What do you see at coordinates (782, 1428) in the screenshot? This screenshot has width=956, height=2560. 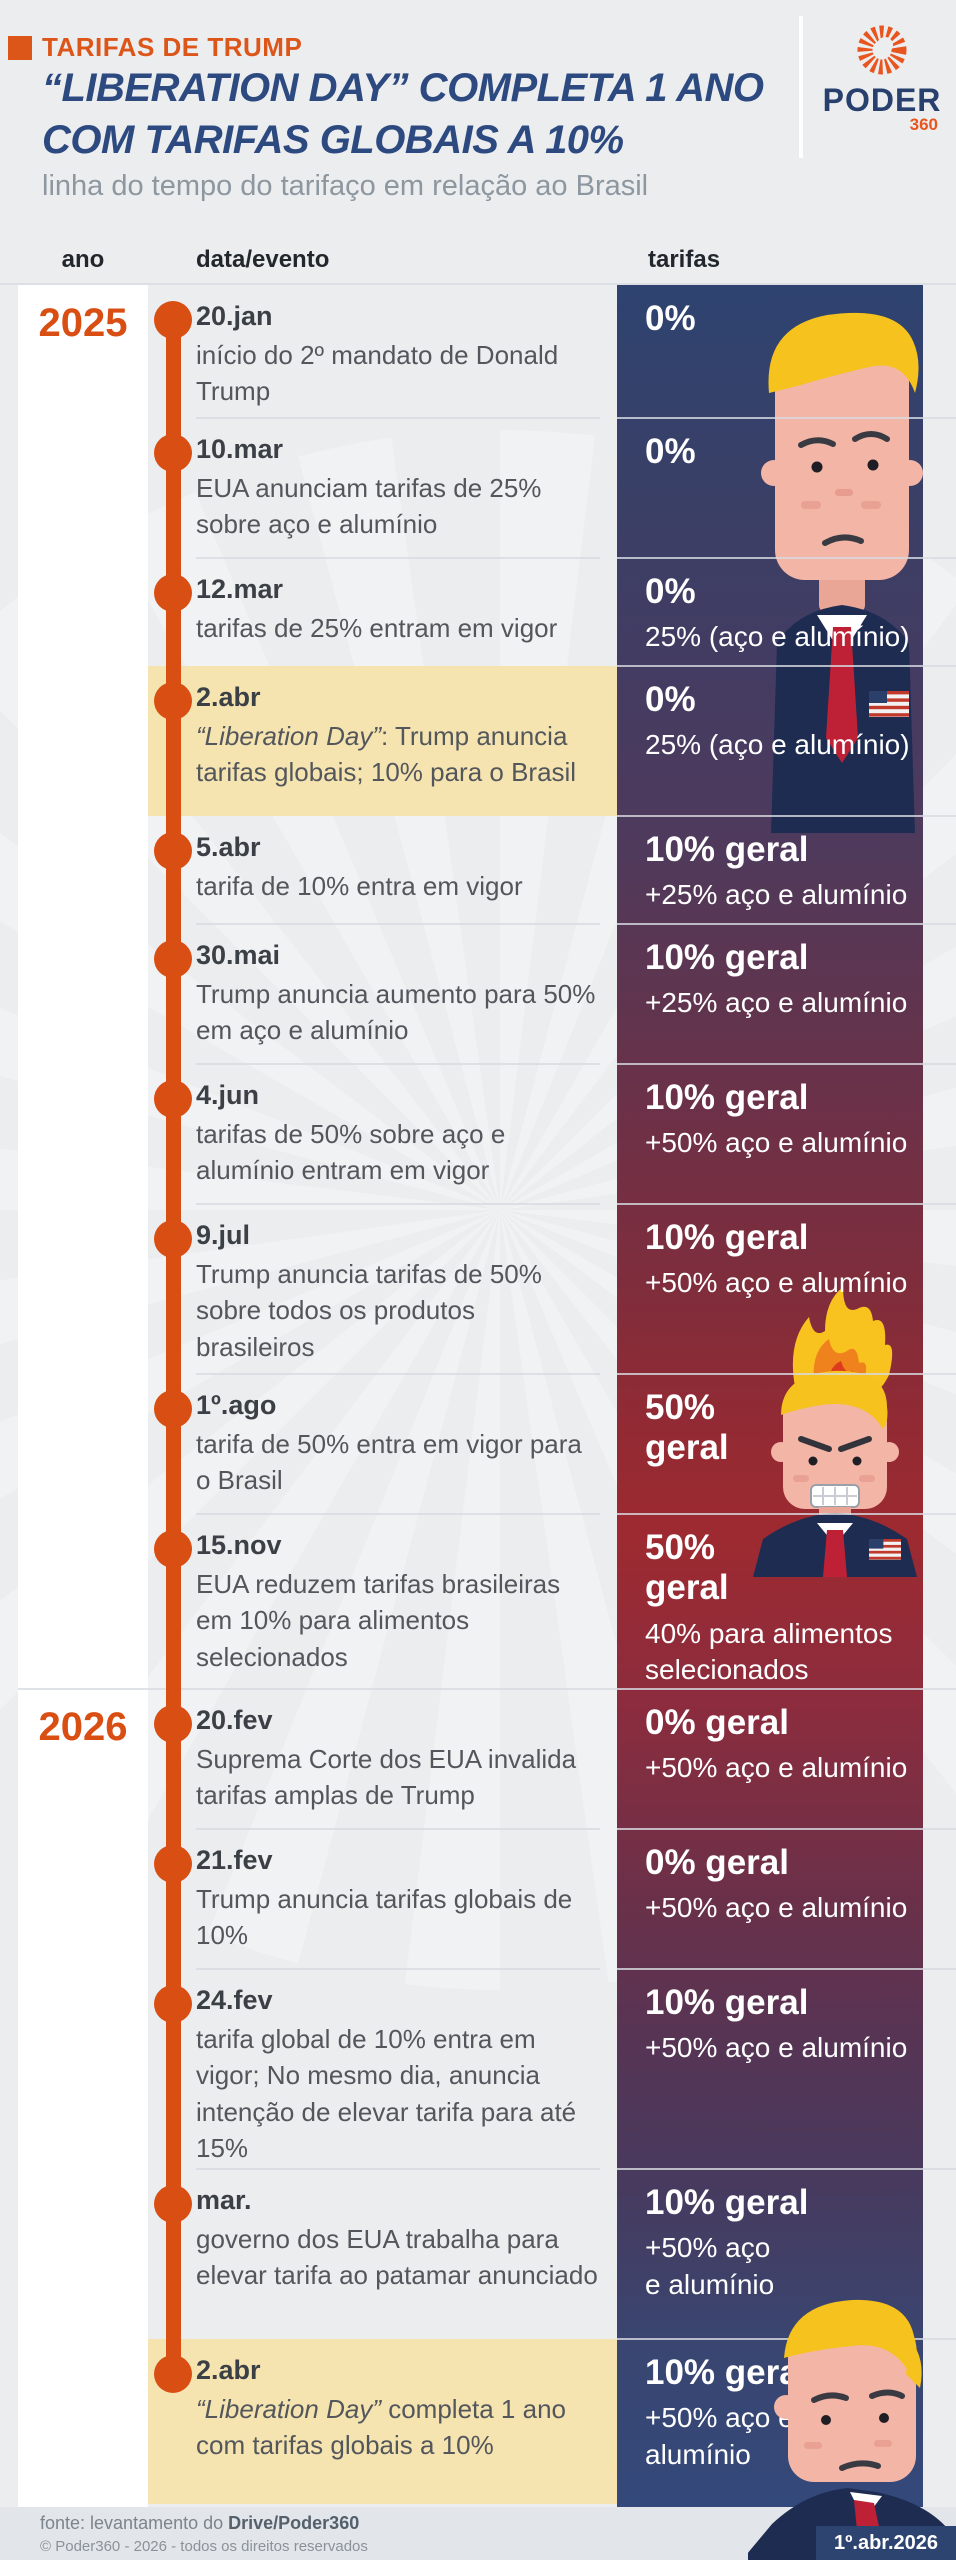 I see `tariff-cell: 50% geral` at bounding box center [782, 1428].